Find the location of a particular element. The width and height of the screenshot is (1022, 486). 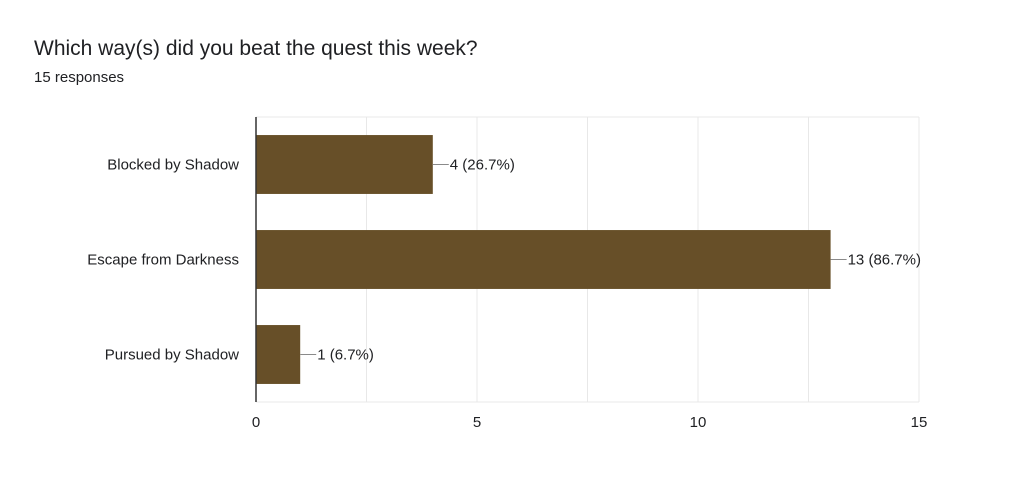

x-tick-label: 5 is located at coordinates (477, 422).